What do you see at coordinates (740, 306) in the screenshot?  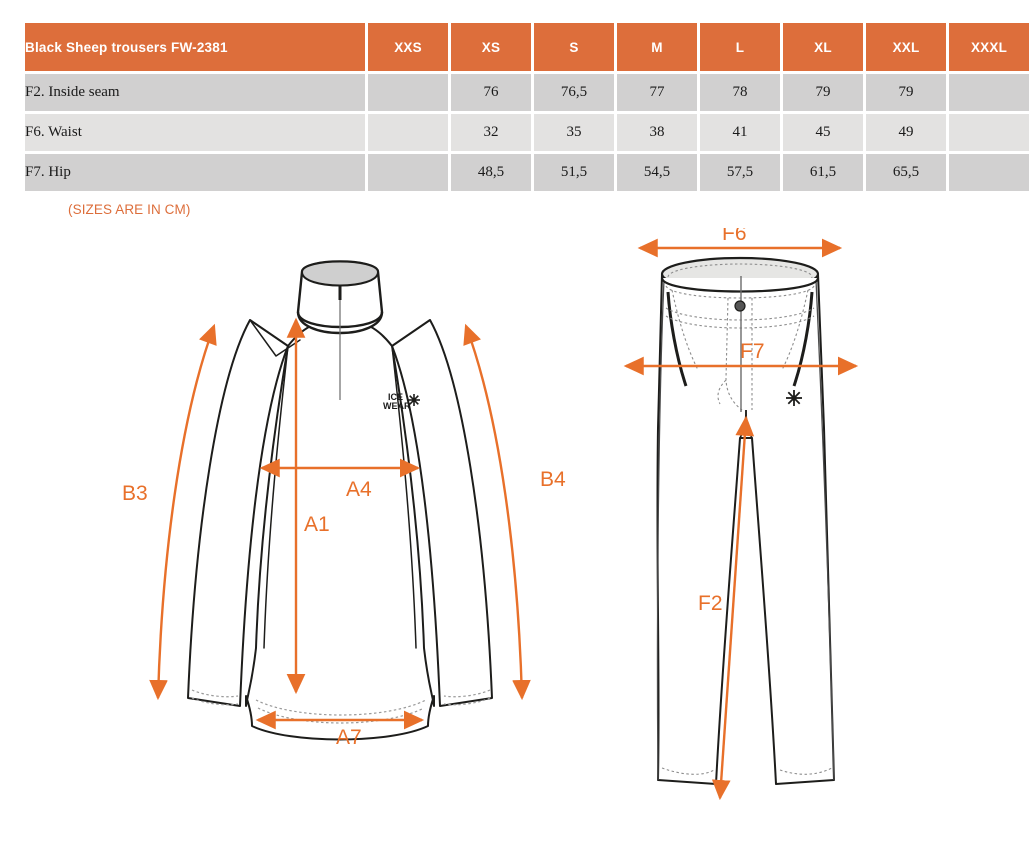 I see `trousers-button` at bounding box center [740, 306].